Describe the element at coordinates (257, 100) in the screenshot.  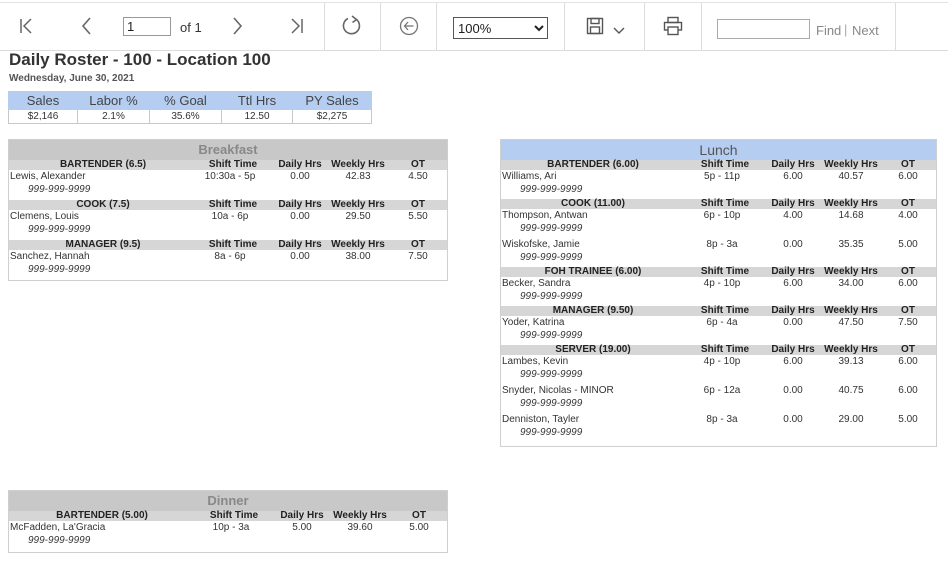
I see `summary-header: Ttl Hrs` at that location.